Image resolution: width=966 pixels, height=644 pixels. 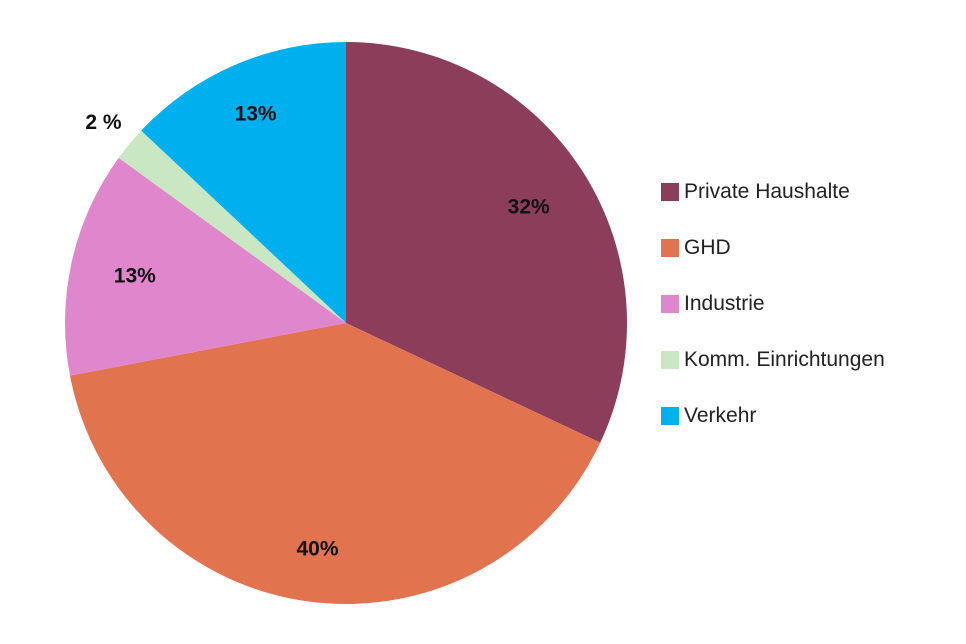 What do you see at coordinates (529, 207) in the screenshot?
I see `slice-label-private-haushalte: 32%` at bounding box center [529, 207].